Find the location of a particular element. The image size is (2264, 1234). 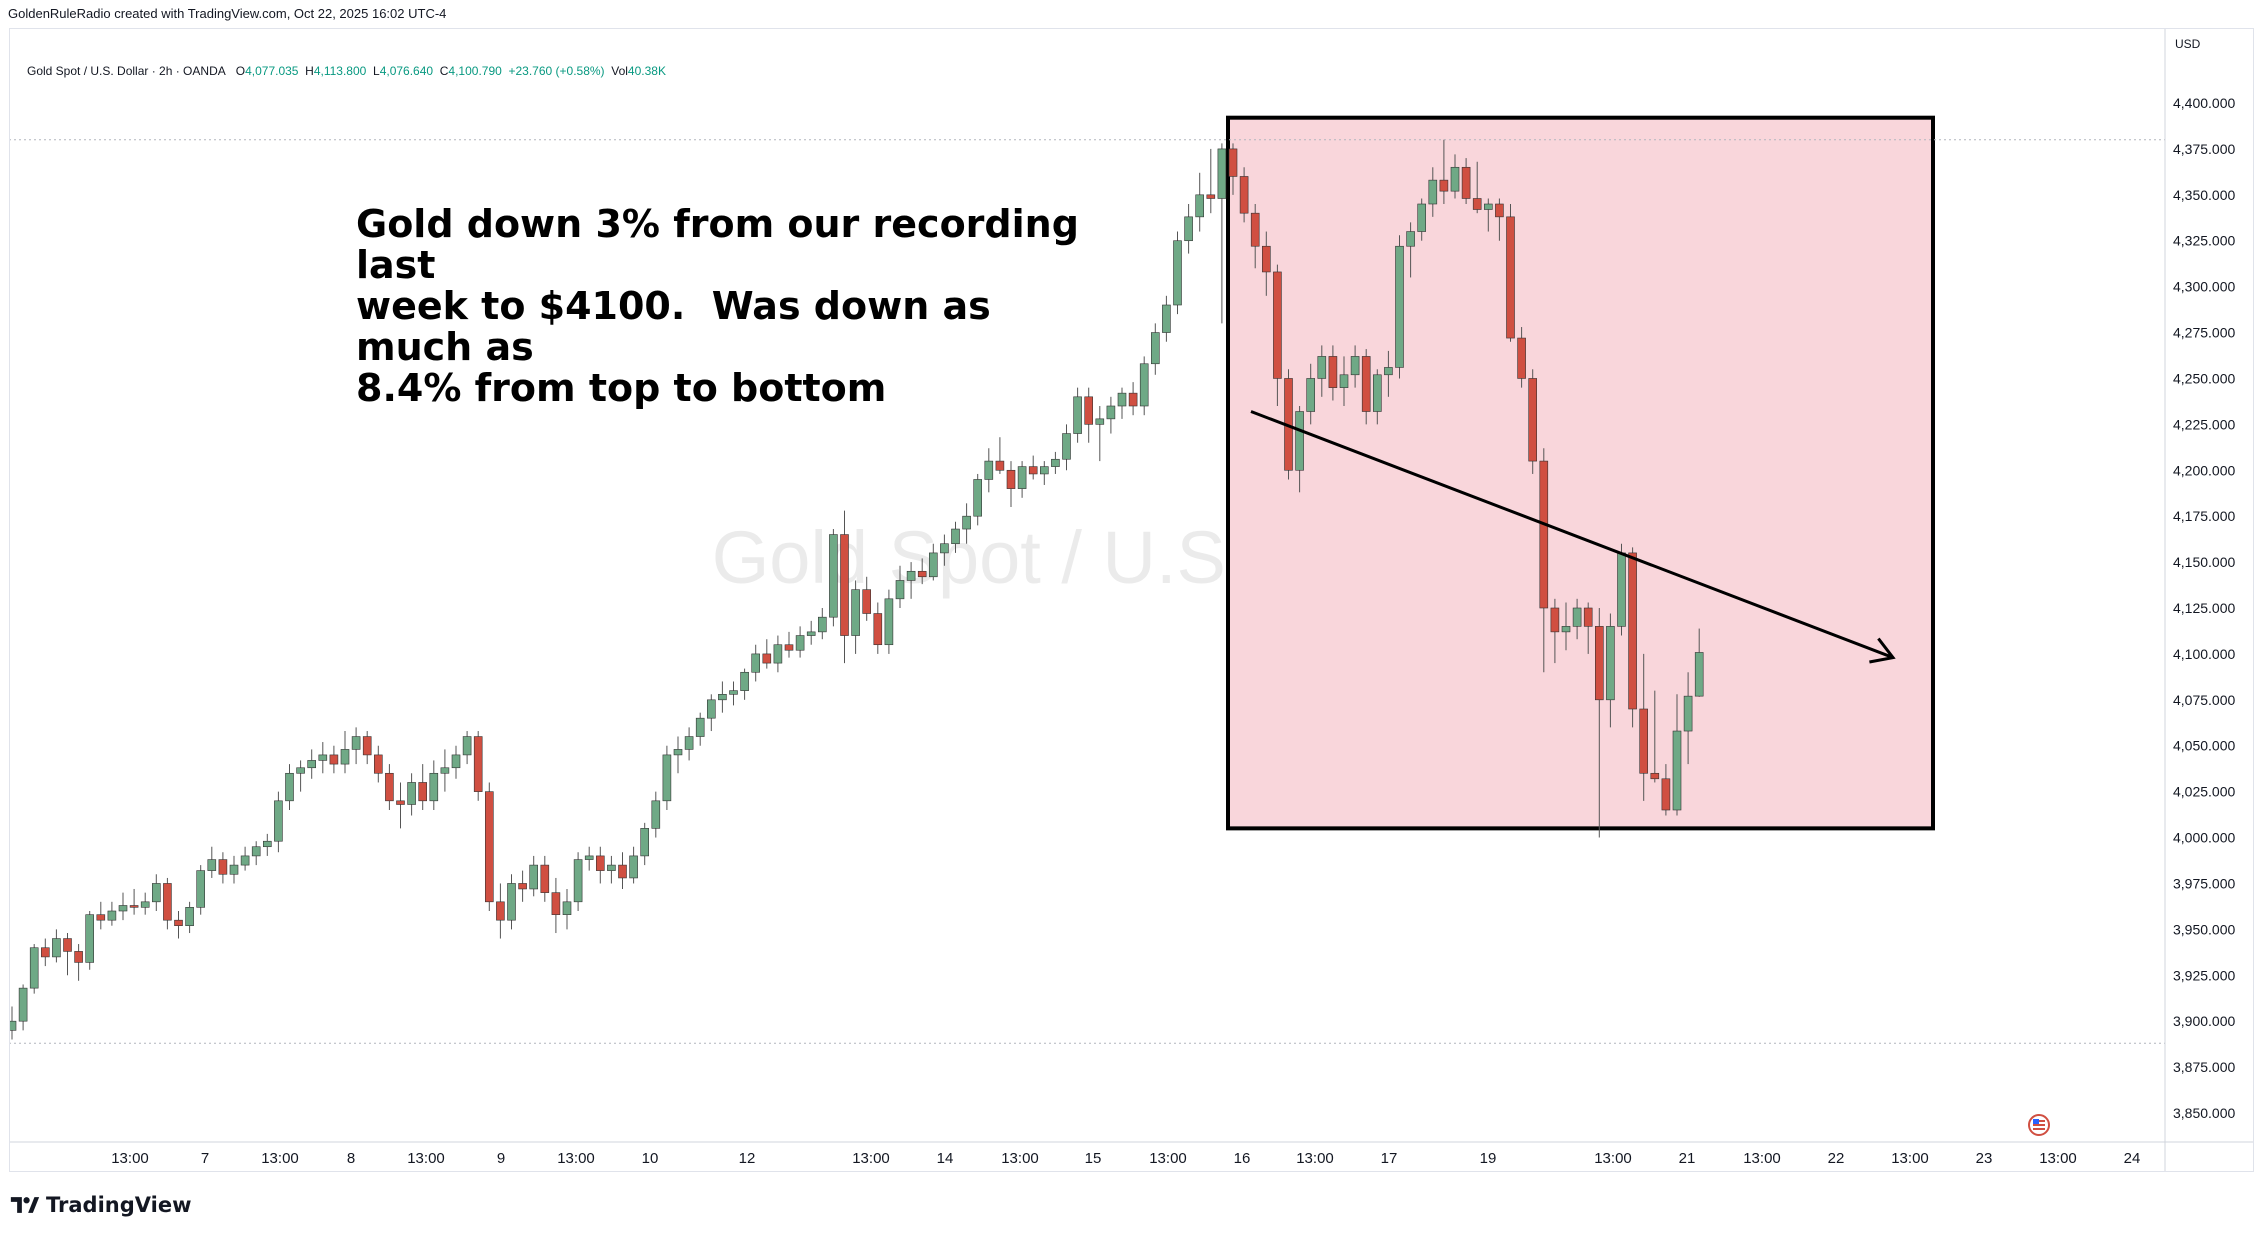

time-tick-17: 19 is located at coordinates (1488, 1158).